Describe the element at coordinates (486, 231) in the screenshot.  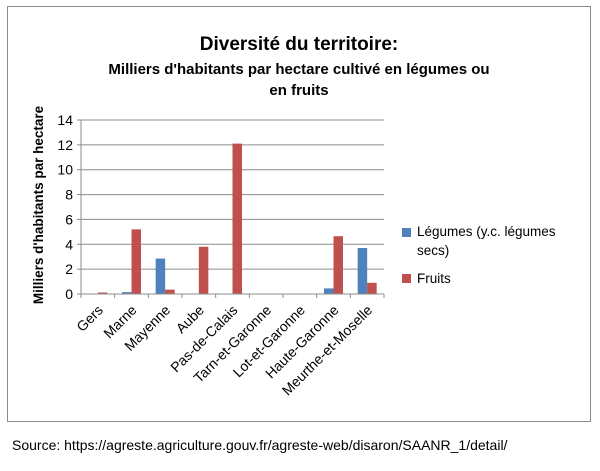
I see `legend-label-legumes-line-1: Légumes (y.c. légumes` at that location.